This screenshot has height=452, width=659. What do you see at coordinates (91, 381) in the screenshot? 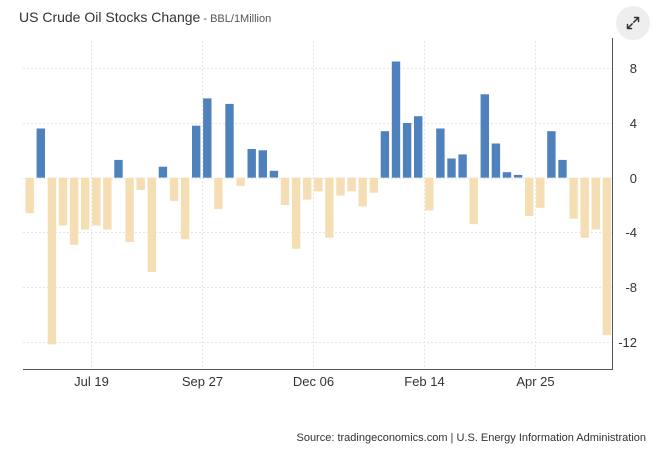
I see `x-tick-label: Jul 19` at bounding box center [91, 381].